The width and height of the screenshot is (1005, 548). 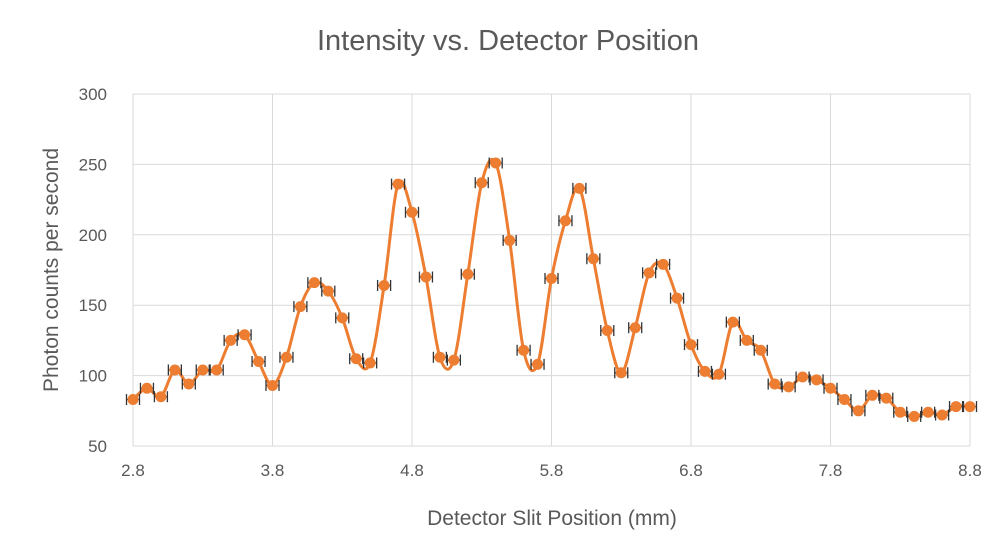 I want to click on chart-title: Intensity vs. Detector Position, so click(x=508, y=41).